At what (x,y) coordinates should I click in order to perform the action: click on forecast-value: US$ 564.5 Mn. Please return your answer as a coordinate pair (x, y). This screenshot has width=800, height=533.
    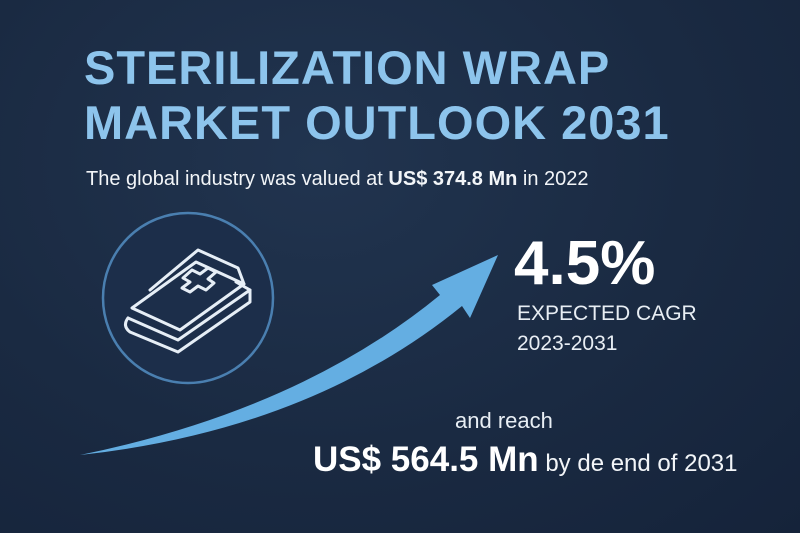
    Looking at the image, I should click on (426, 459).